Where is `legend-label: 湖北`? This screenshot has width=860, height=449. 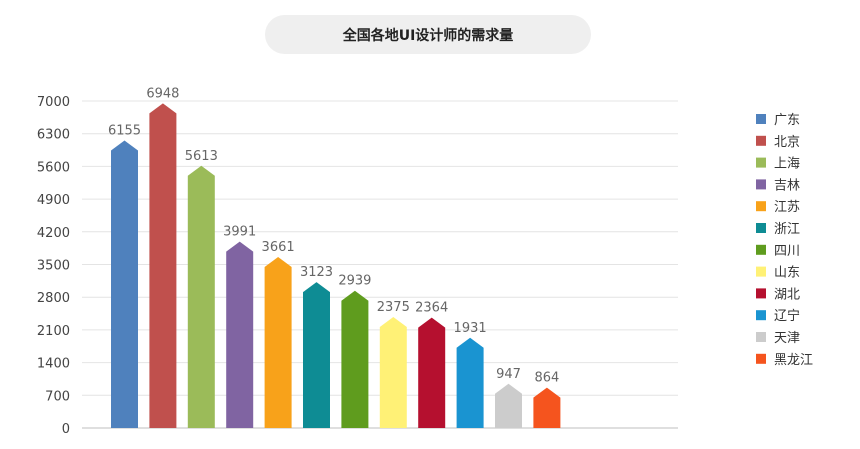
legend-label: 湖北 is located at coordinates (787, 294).